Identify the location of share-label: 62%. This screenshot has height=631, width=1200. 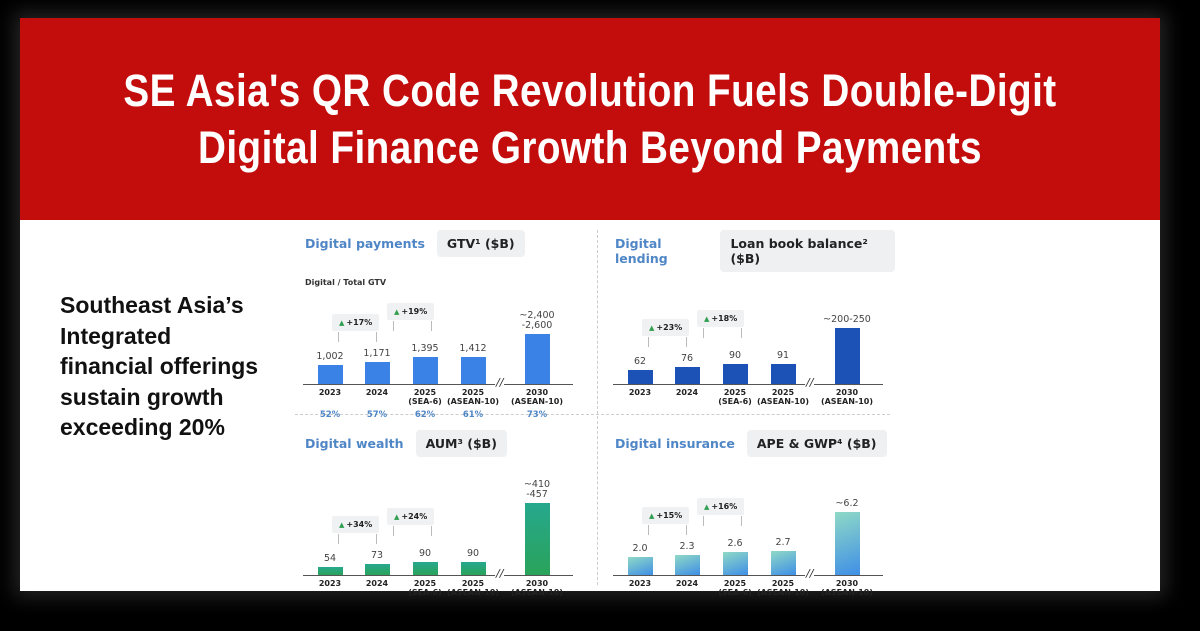
(425, 415).